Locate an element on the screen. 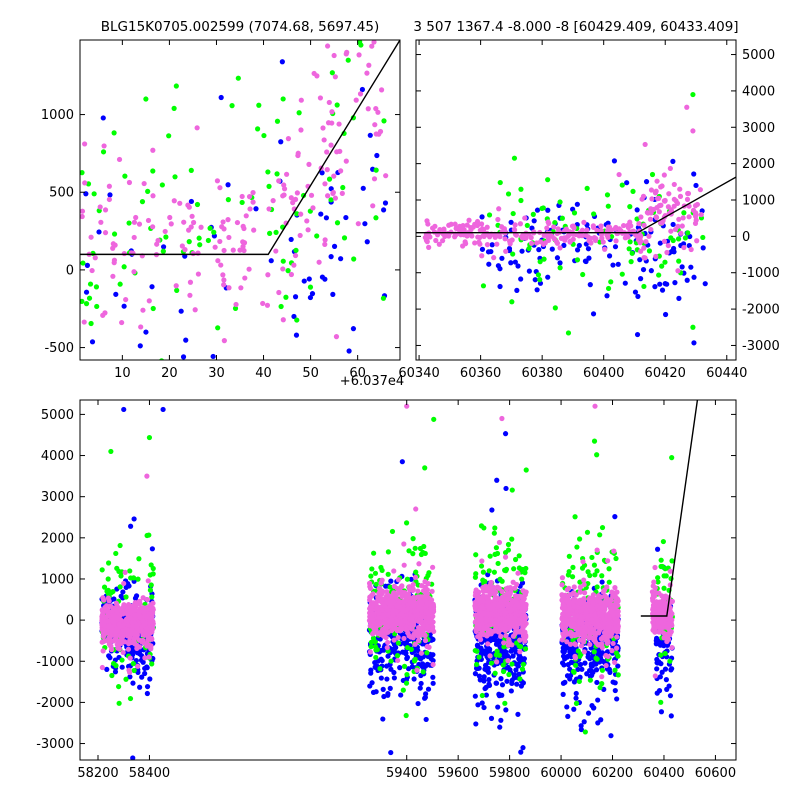  panel-recent-model is located at coordinates (576, 205).